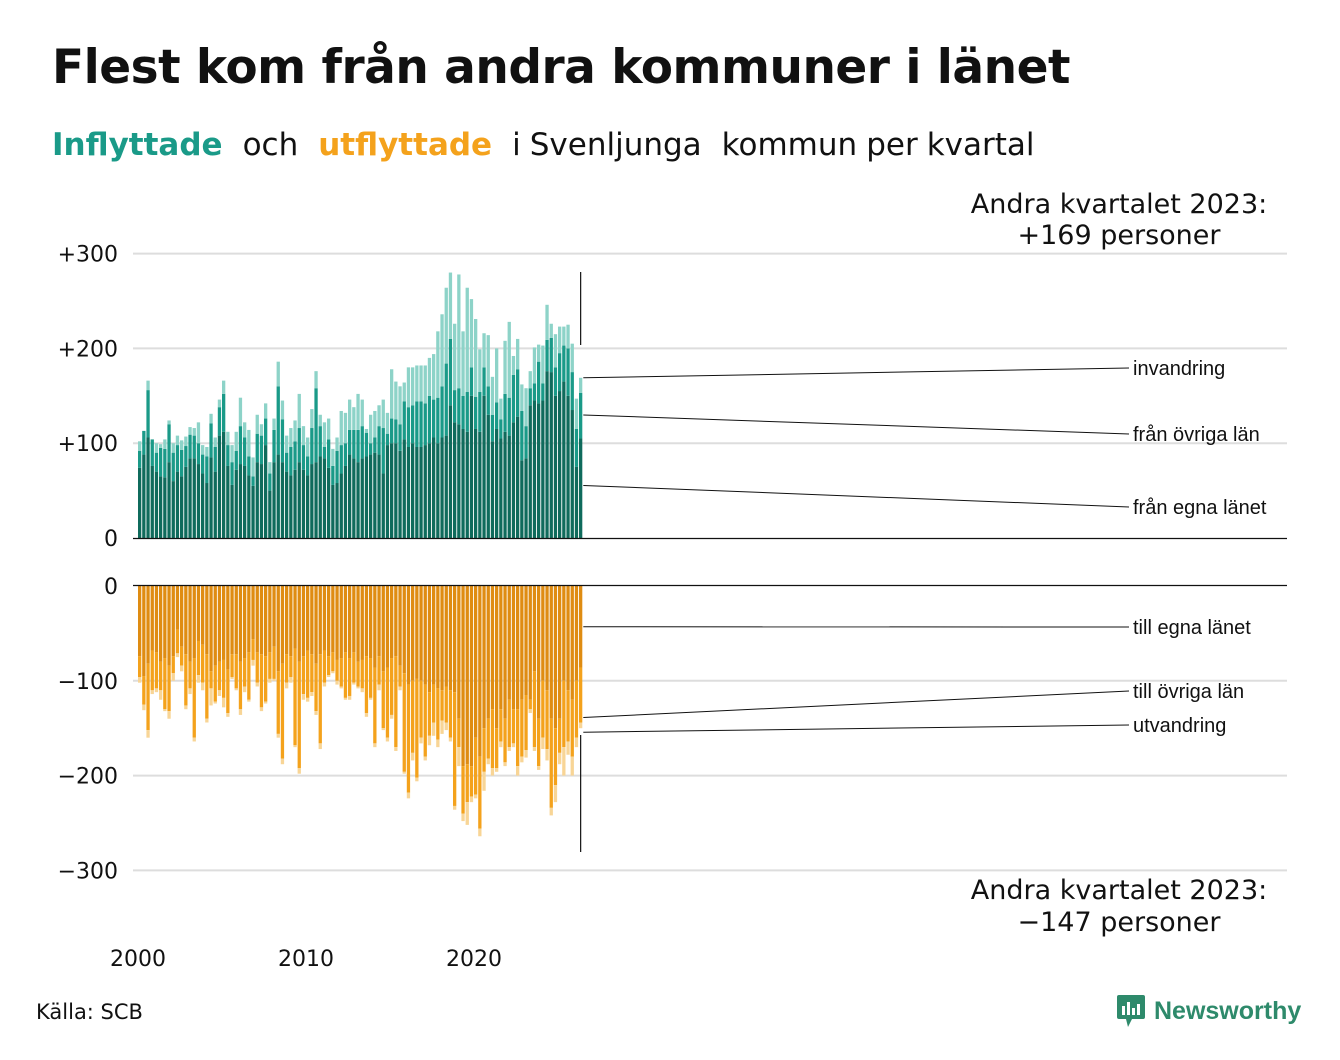  Describe the element at coordinates (1119, 890) in the screenshot. I see `annotation-lower: Andra kvartalet 2023:` at that location.